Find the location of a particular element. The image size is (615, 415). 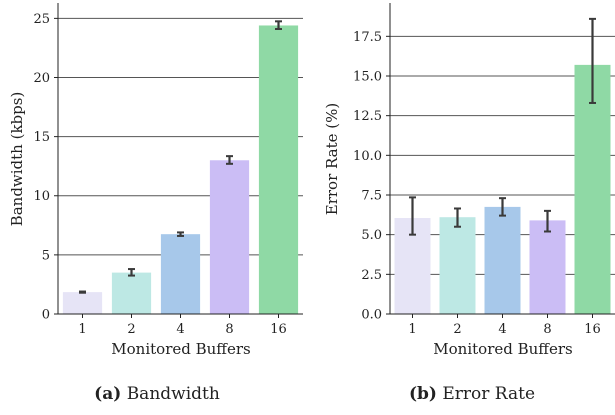

y-tick-label: 0.0 is located at coordinates (371, 315).